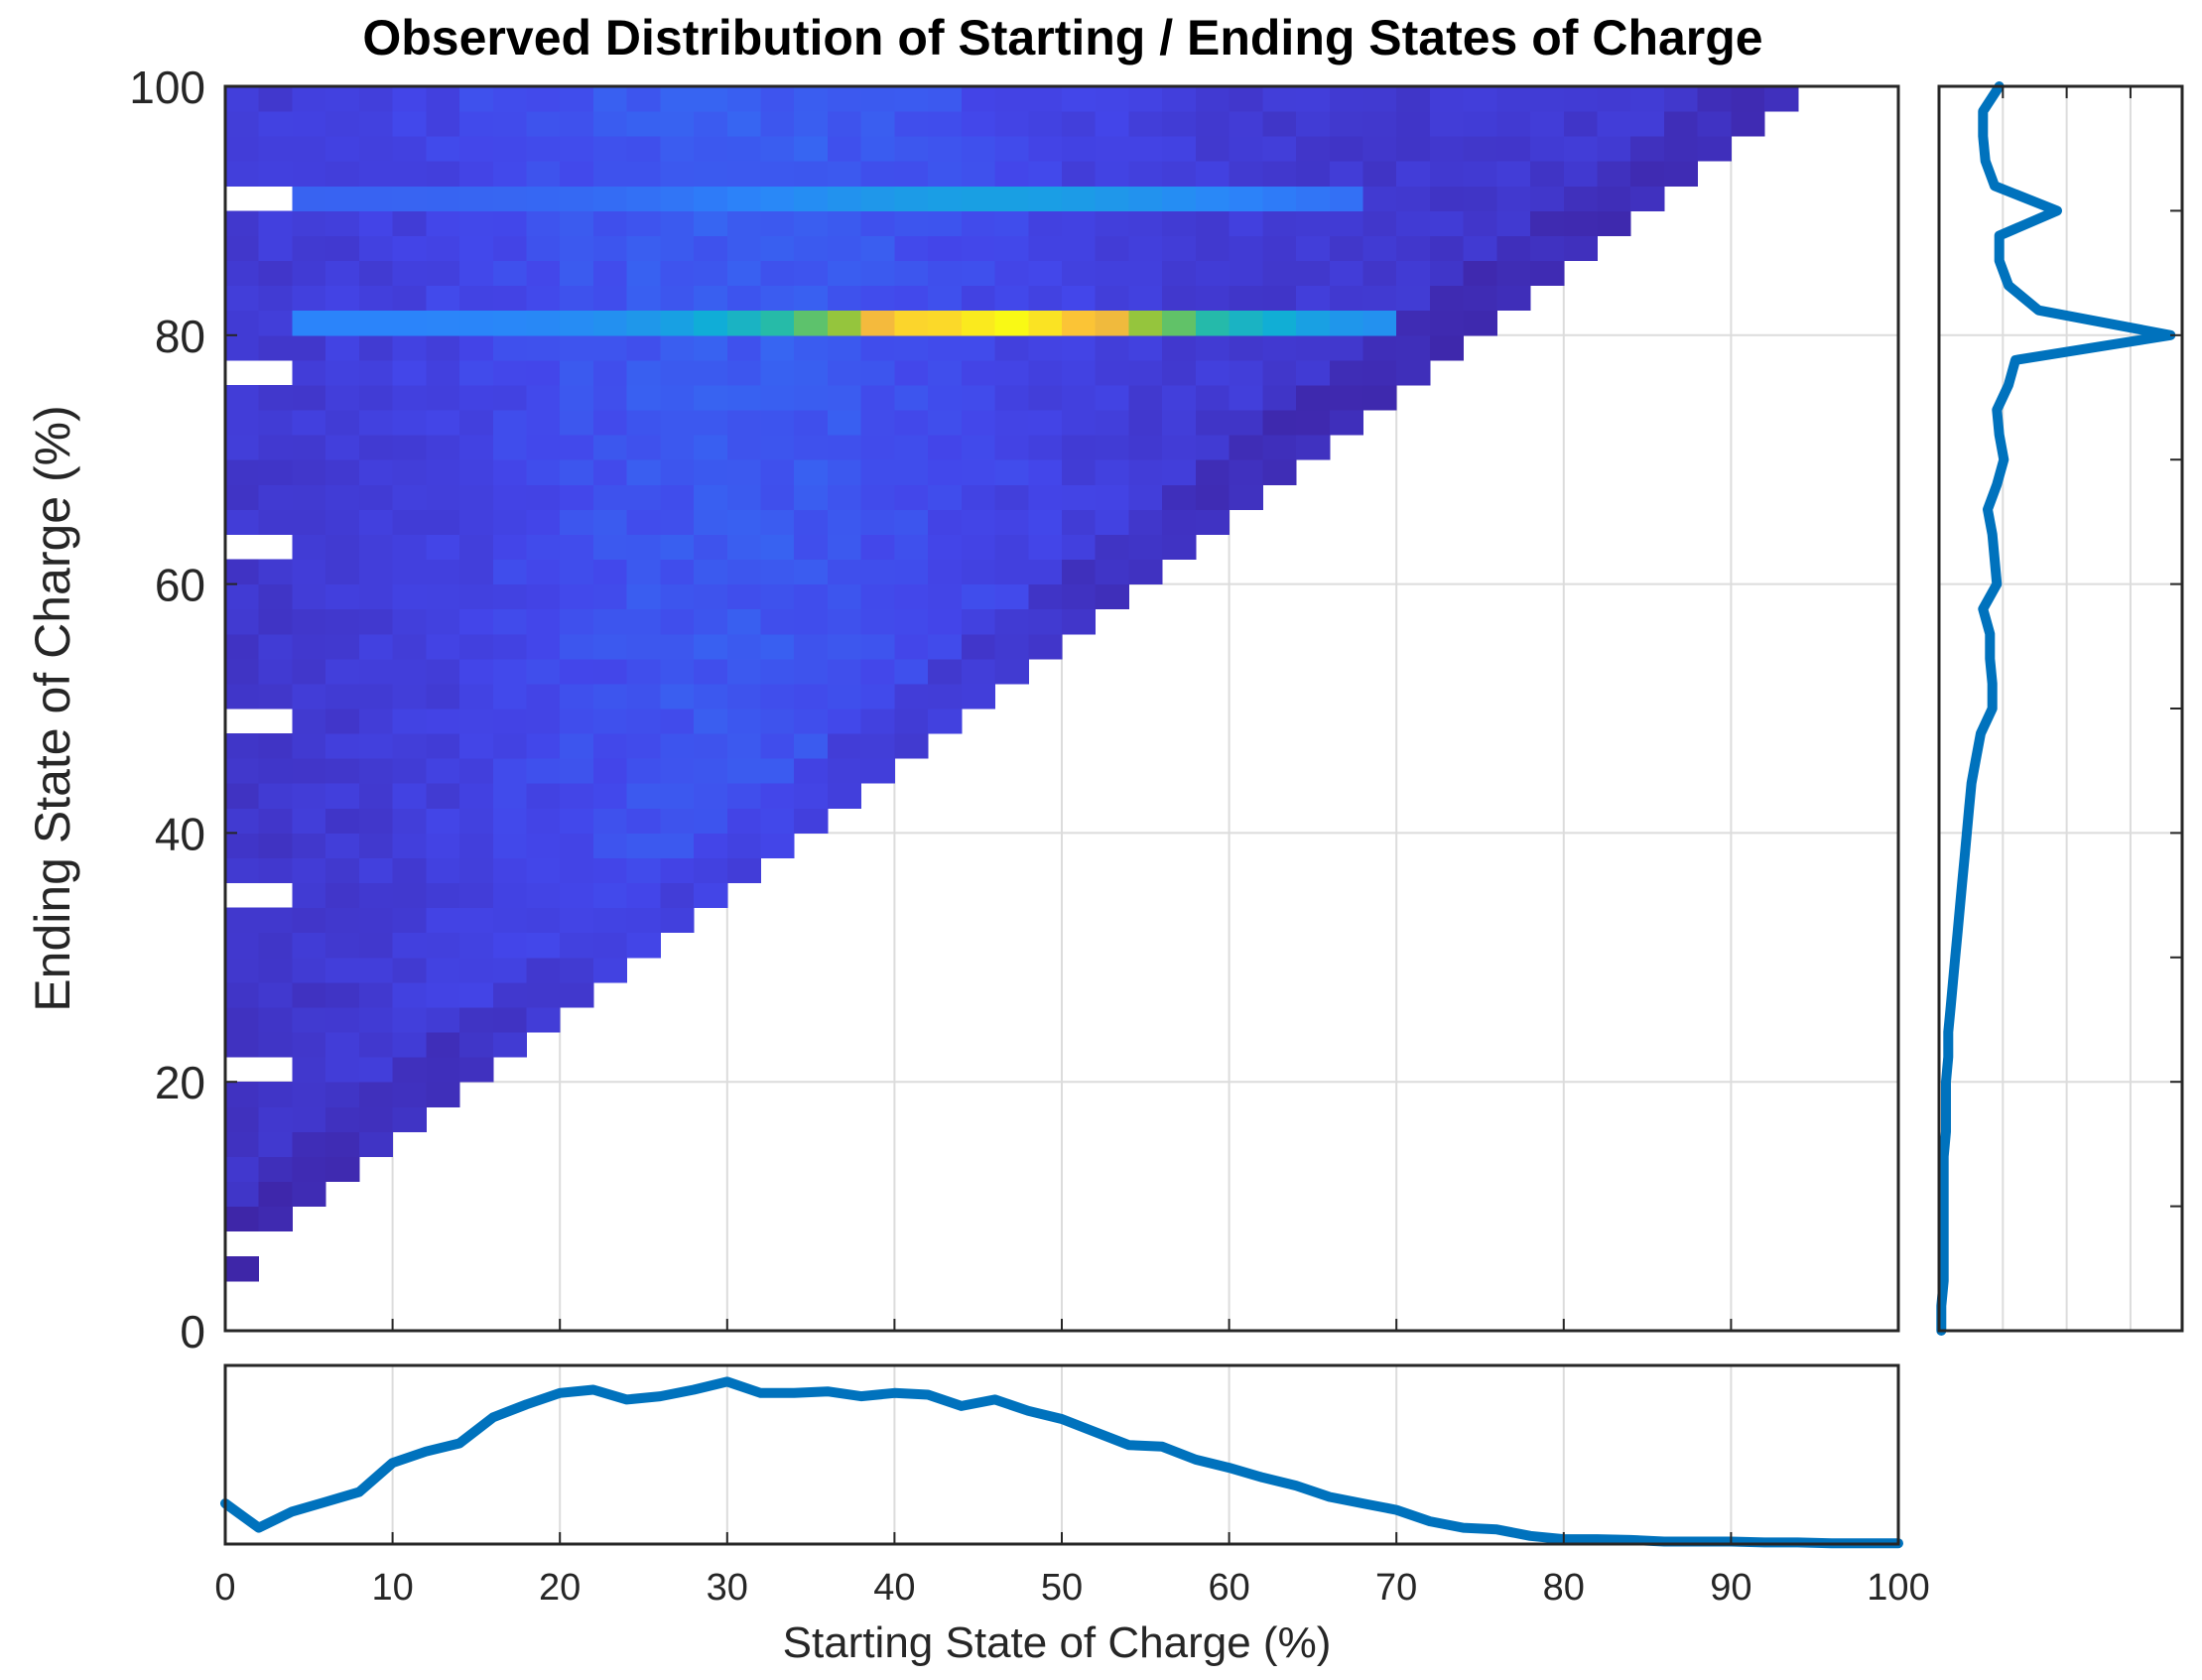 The image size is (2202, 1680). I want to click on x-tick-label: 40, so click(894, 1588).